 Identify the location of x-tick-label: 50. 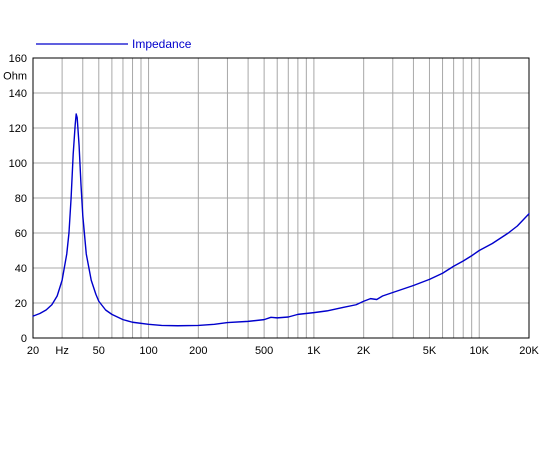
(99, 351).